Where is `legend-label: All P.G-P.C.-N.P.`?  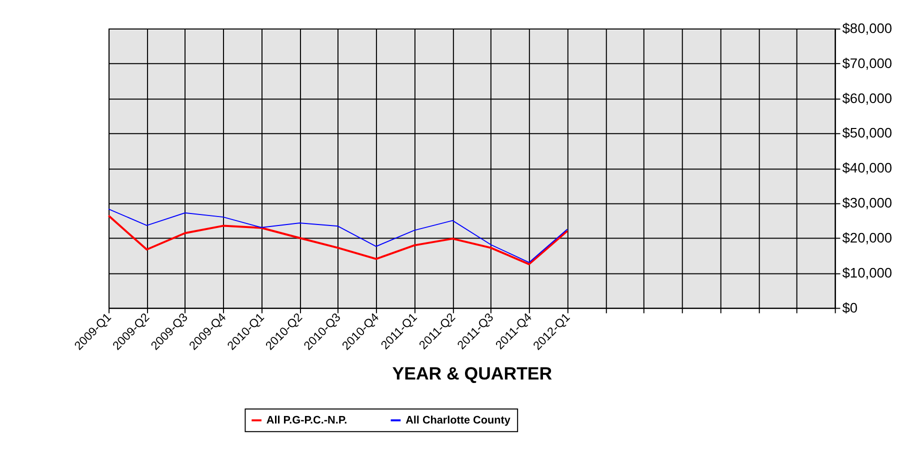 legend-label: All P.G-P.C.-N.P. is located at coordinates (307, 420).